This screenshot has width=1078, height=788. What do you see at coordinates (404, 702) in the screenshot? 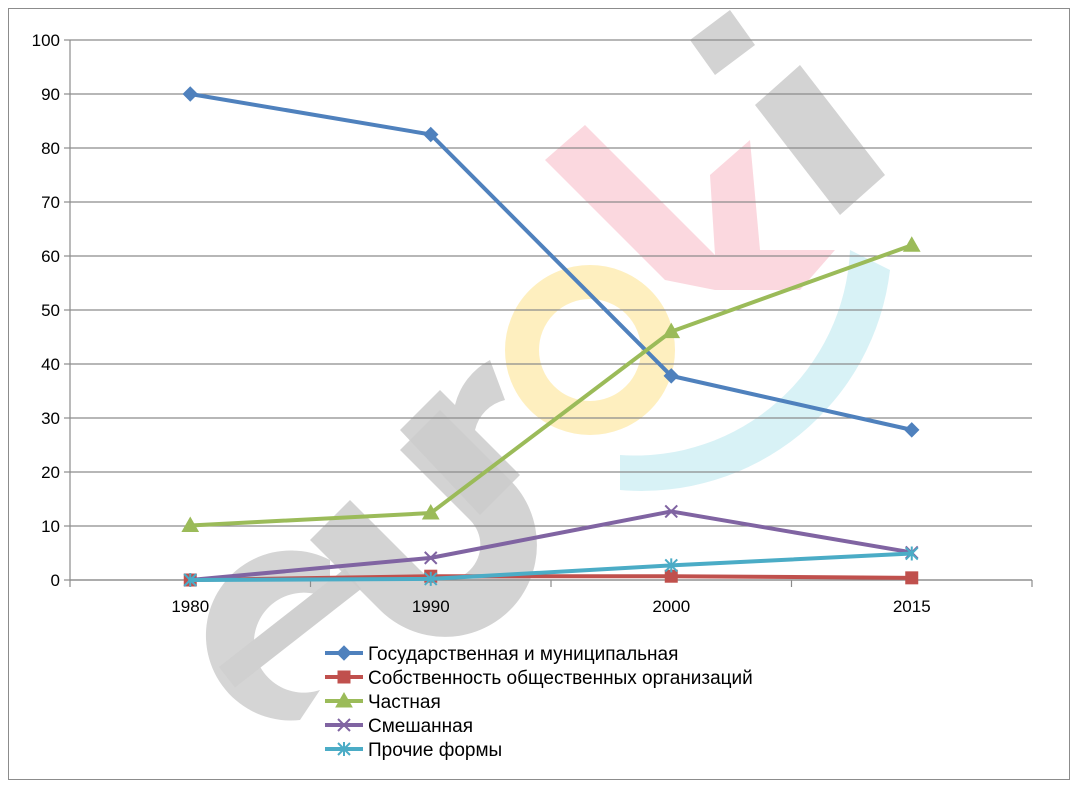
I see `legend-label-3: Частная` at bounding box center [404, 702].